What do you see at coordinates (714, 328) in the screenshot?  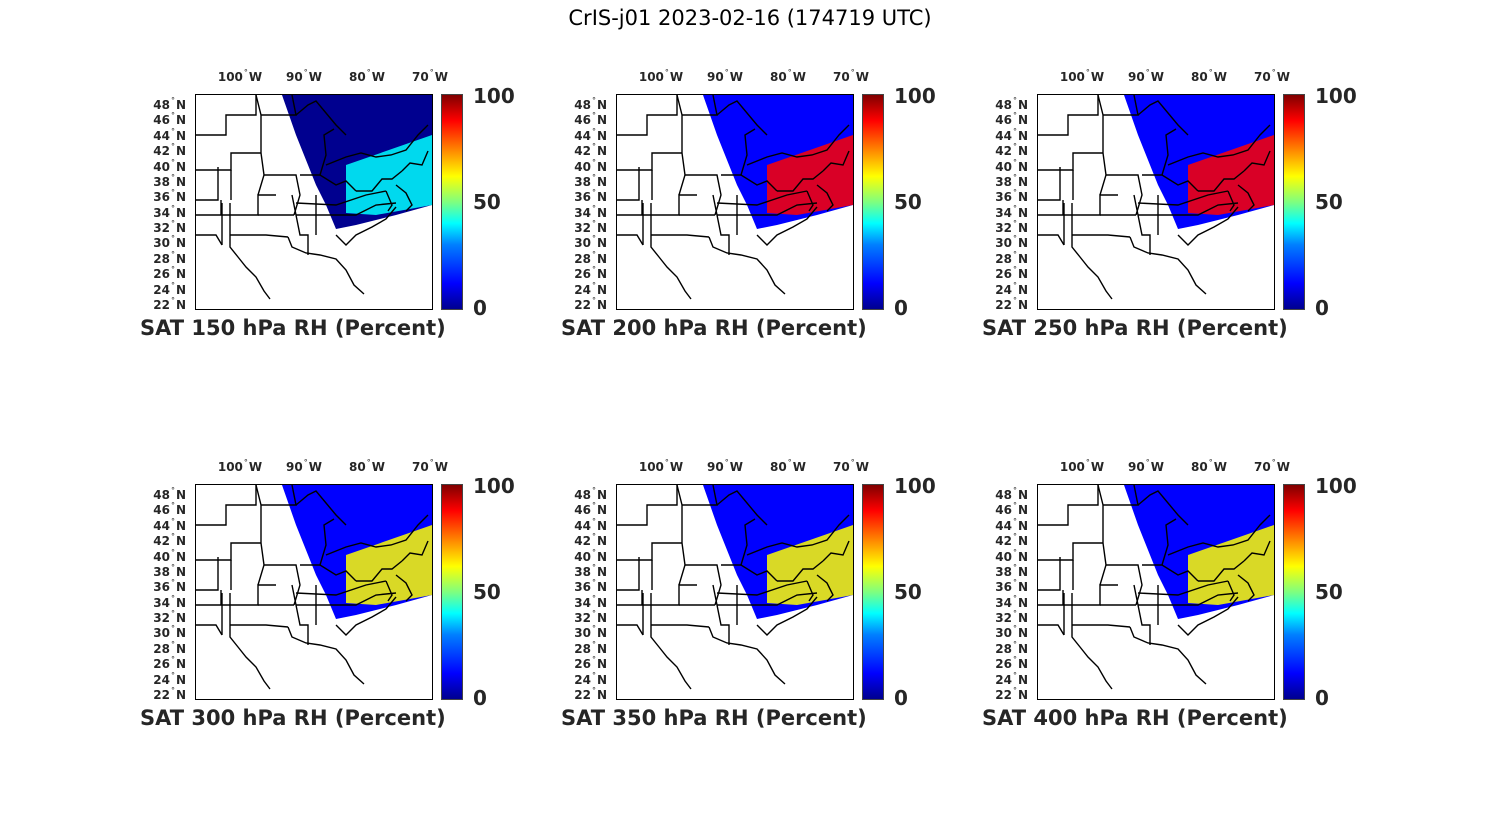 I see `panel-title: SAT 200 hPa RH (Percent)` at bounding box center [714, 328].